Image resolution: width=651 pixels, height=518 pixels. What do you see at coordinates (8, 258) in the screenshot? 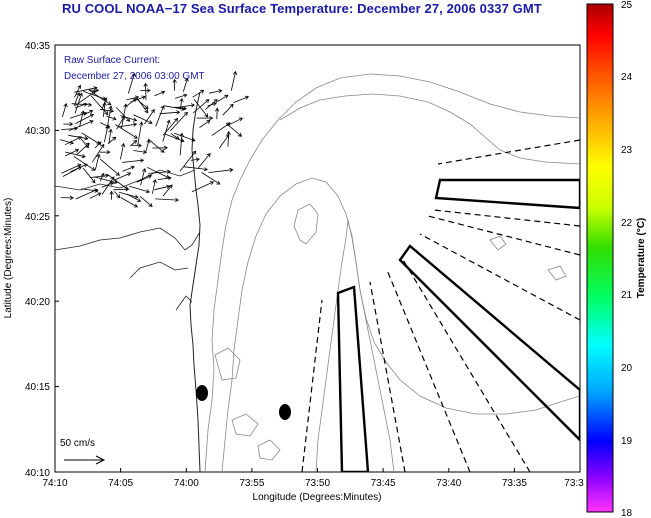
I see `y-axis-title: Latitude (Degrees:Minutes)` at bounding box center [8, 258].